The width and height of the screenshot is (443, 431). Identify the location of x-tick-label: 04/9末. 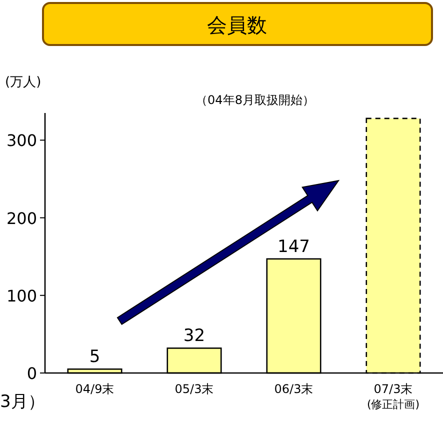
(94, 389).